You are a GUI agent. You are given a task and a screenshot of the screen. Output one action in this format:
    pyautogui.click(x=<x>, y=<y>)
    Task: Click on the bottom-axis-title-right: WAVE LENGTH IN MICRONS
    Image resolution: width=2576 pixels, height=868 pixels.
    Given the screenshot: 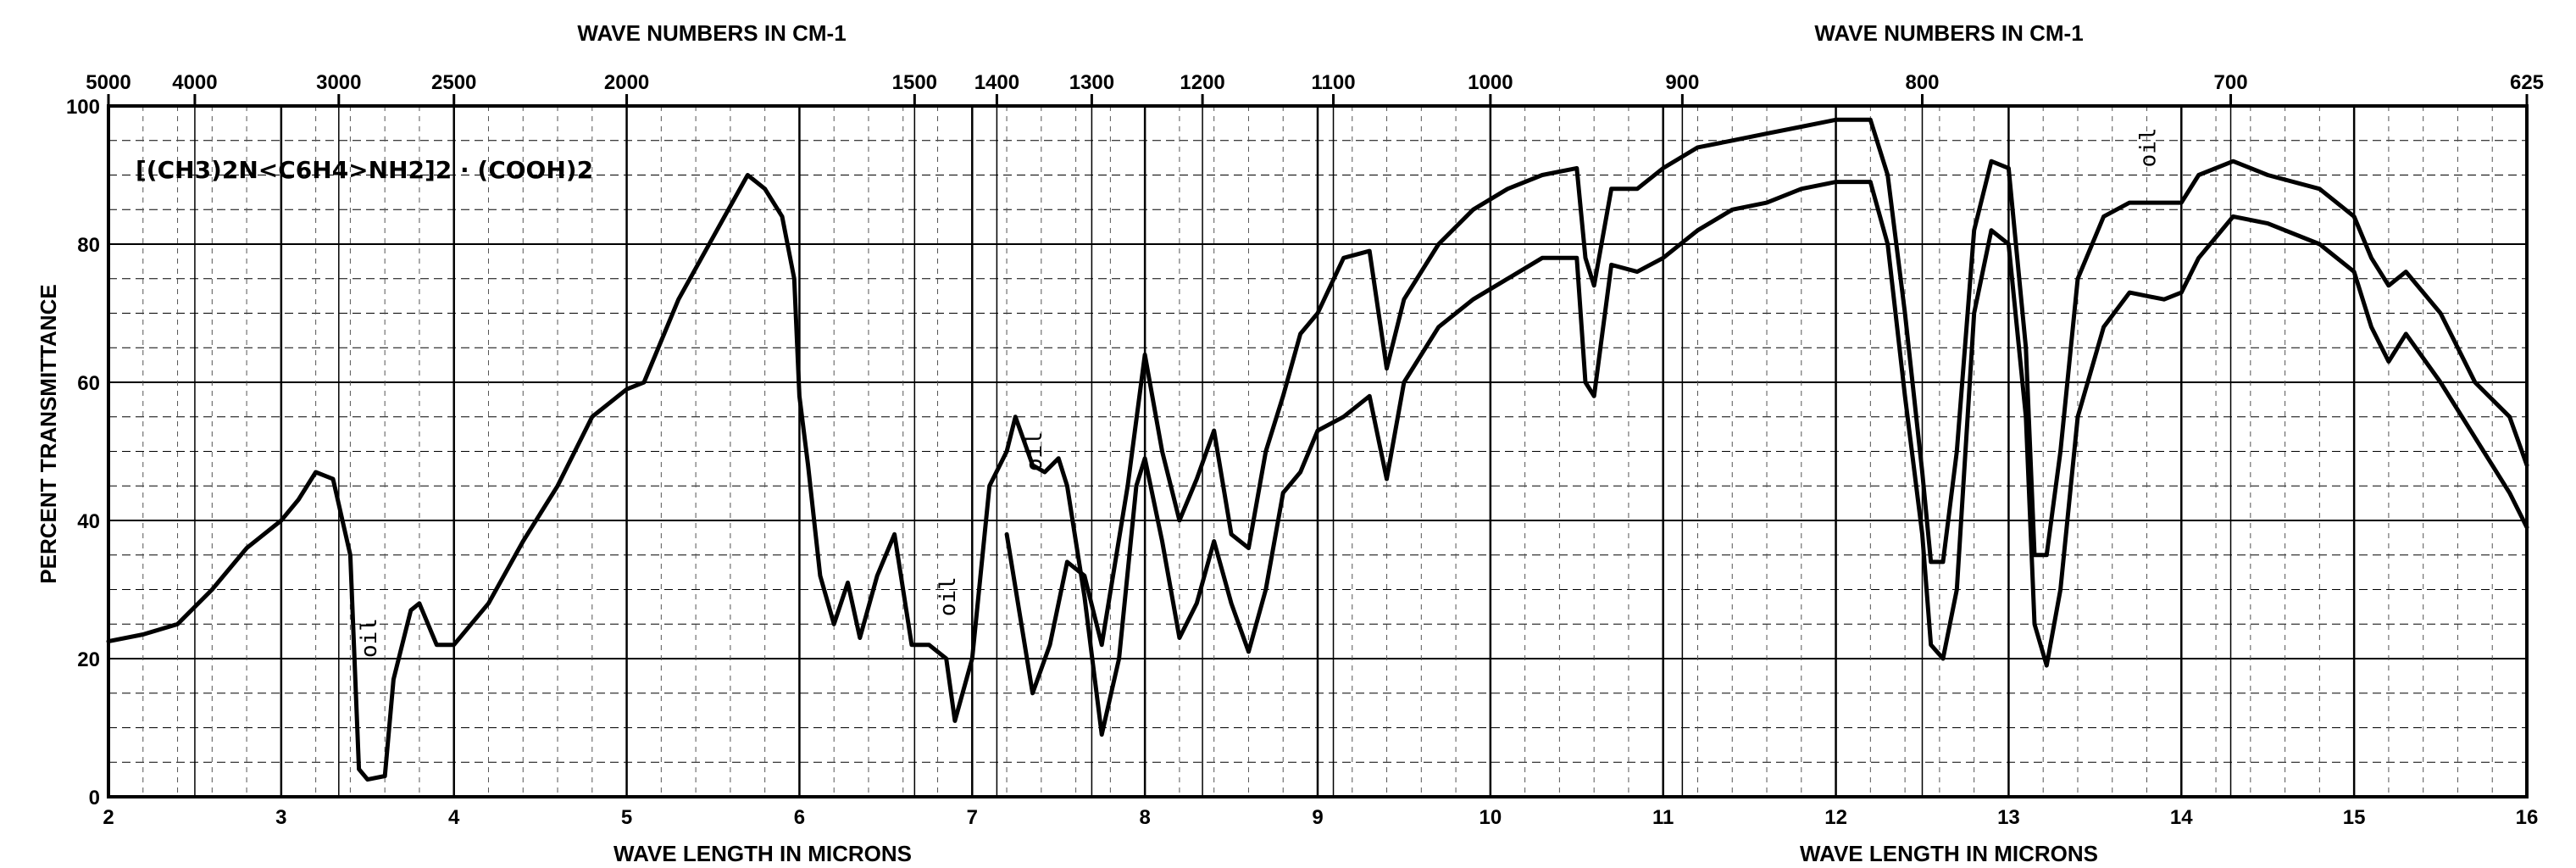 What is the action you would take?
    pyautogui.click(x=1949, y=853)
    